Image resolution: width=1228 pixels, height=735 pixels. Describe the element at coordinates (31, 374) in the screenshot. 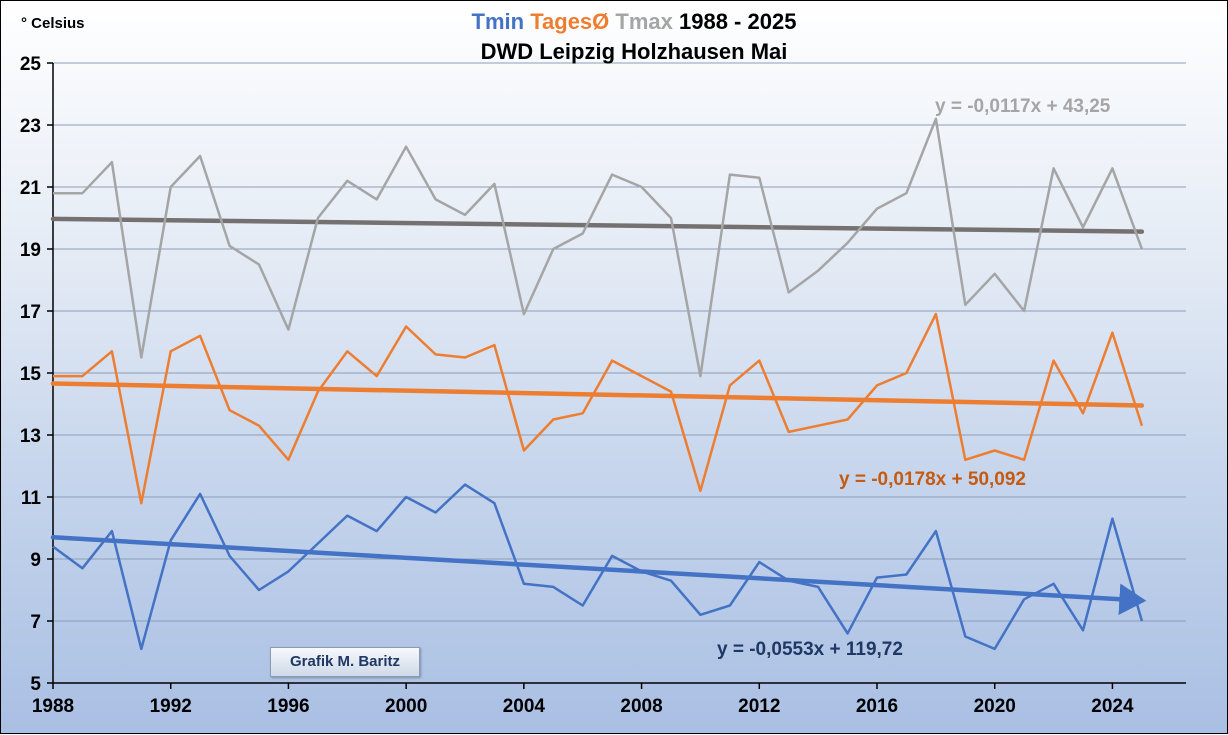

I see `y-tick-label: 15` at that location.